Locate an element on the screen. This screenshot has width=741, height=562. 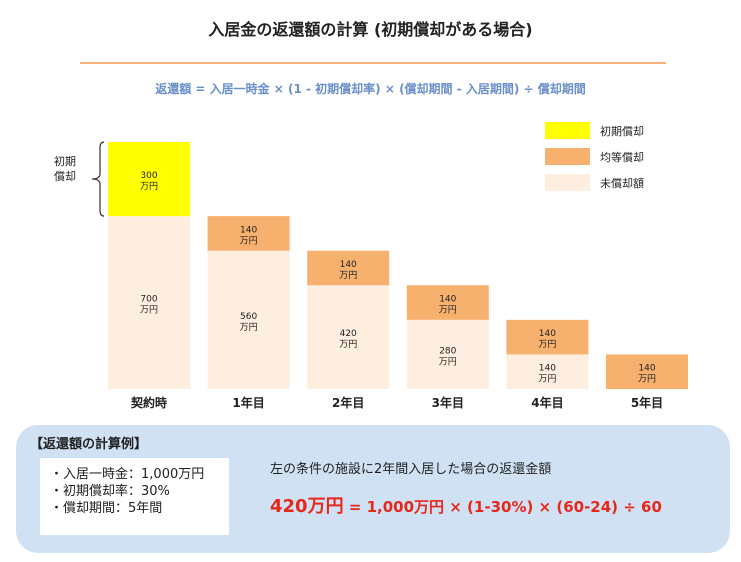
legend-label-uniform: 均等償却 is located at coordinates (622, 157).